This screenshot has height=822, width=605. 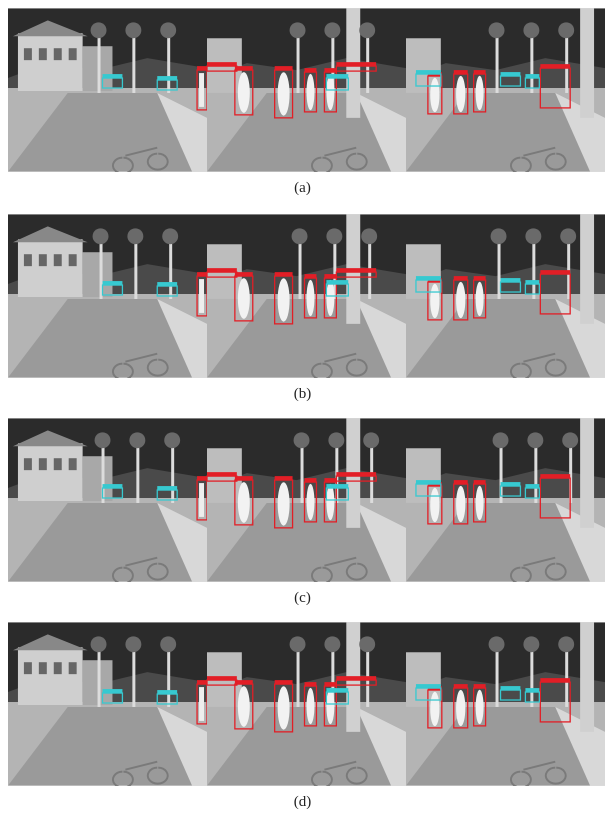 What do you see at coordinates (302, 598) in the screenshot?
I see `panel-caption: (c)` at bounding box center [302, 598].